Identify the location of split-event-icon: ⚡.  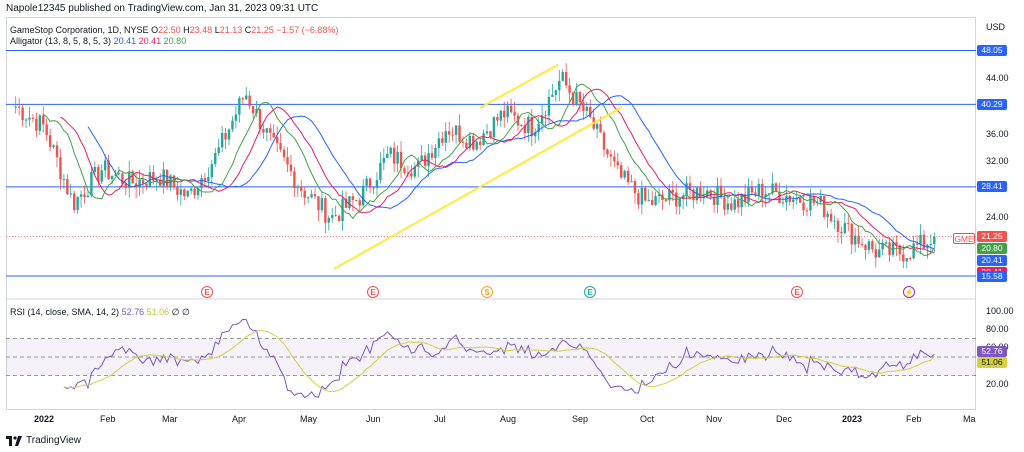
(909, 292).